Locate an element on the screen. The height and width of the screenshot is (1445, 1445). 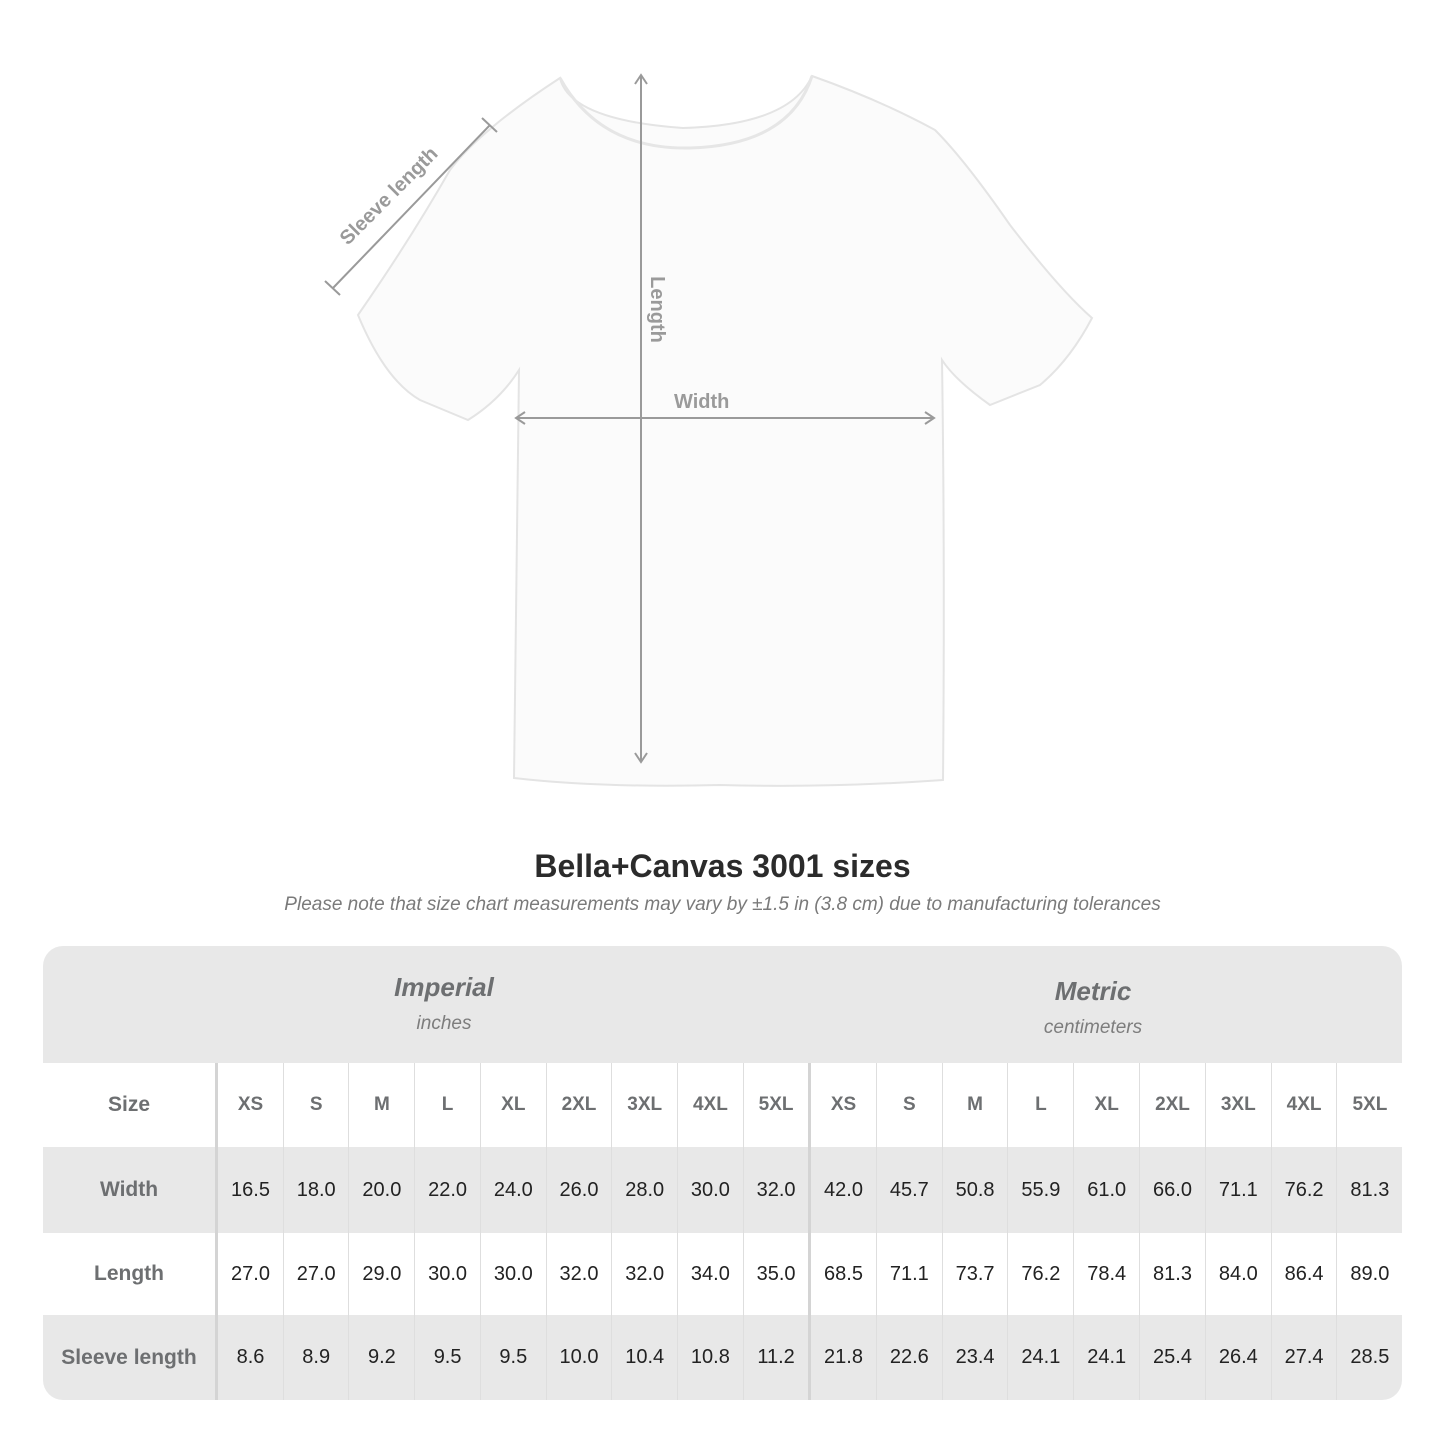
size-header-imperial-2xl: 2XL is located at coordinates (578, 1105).